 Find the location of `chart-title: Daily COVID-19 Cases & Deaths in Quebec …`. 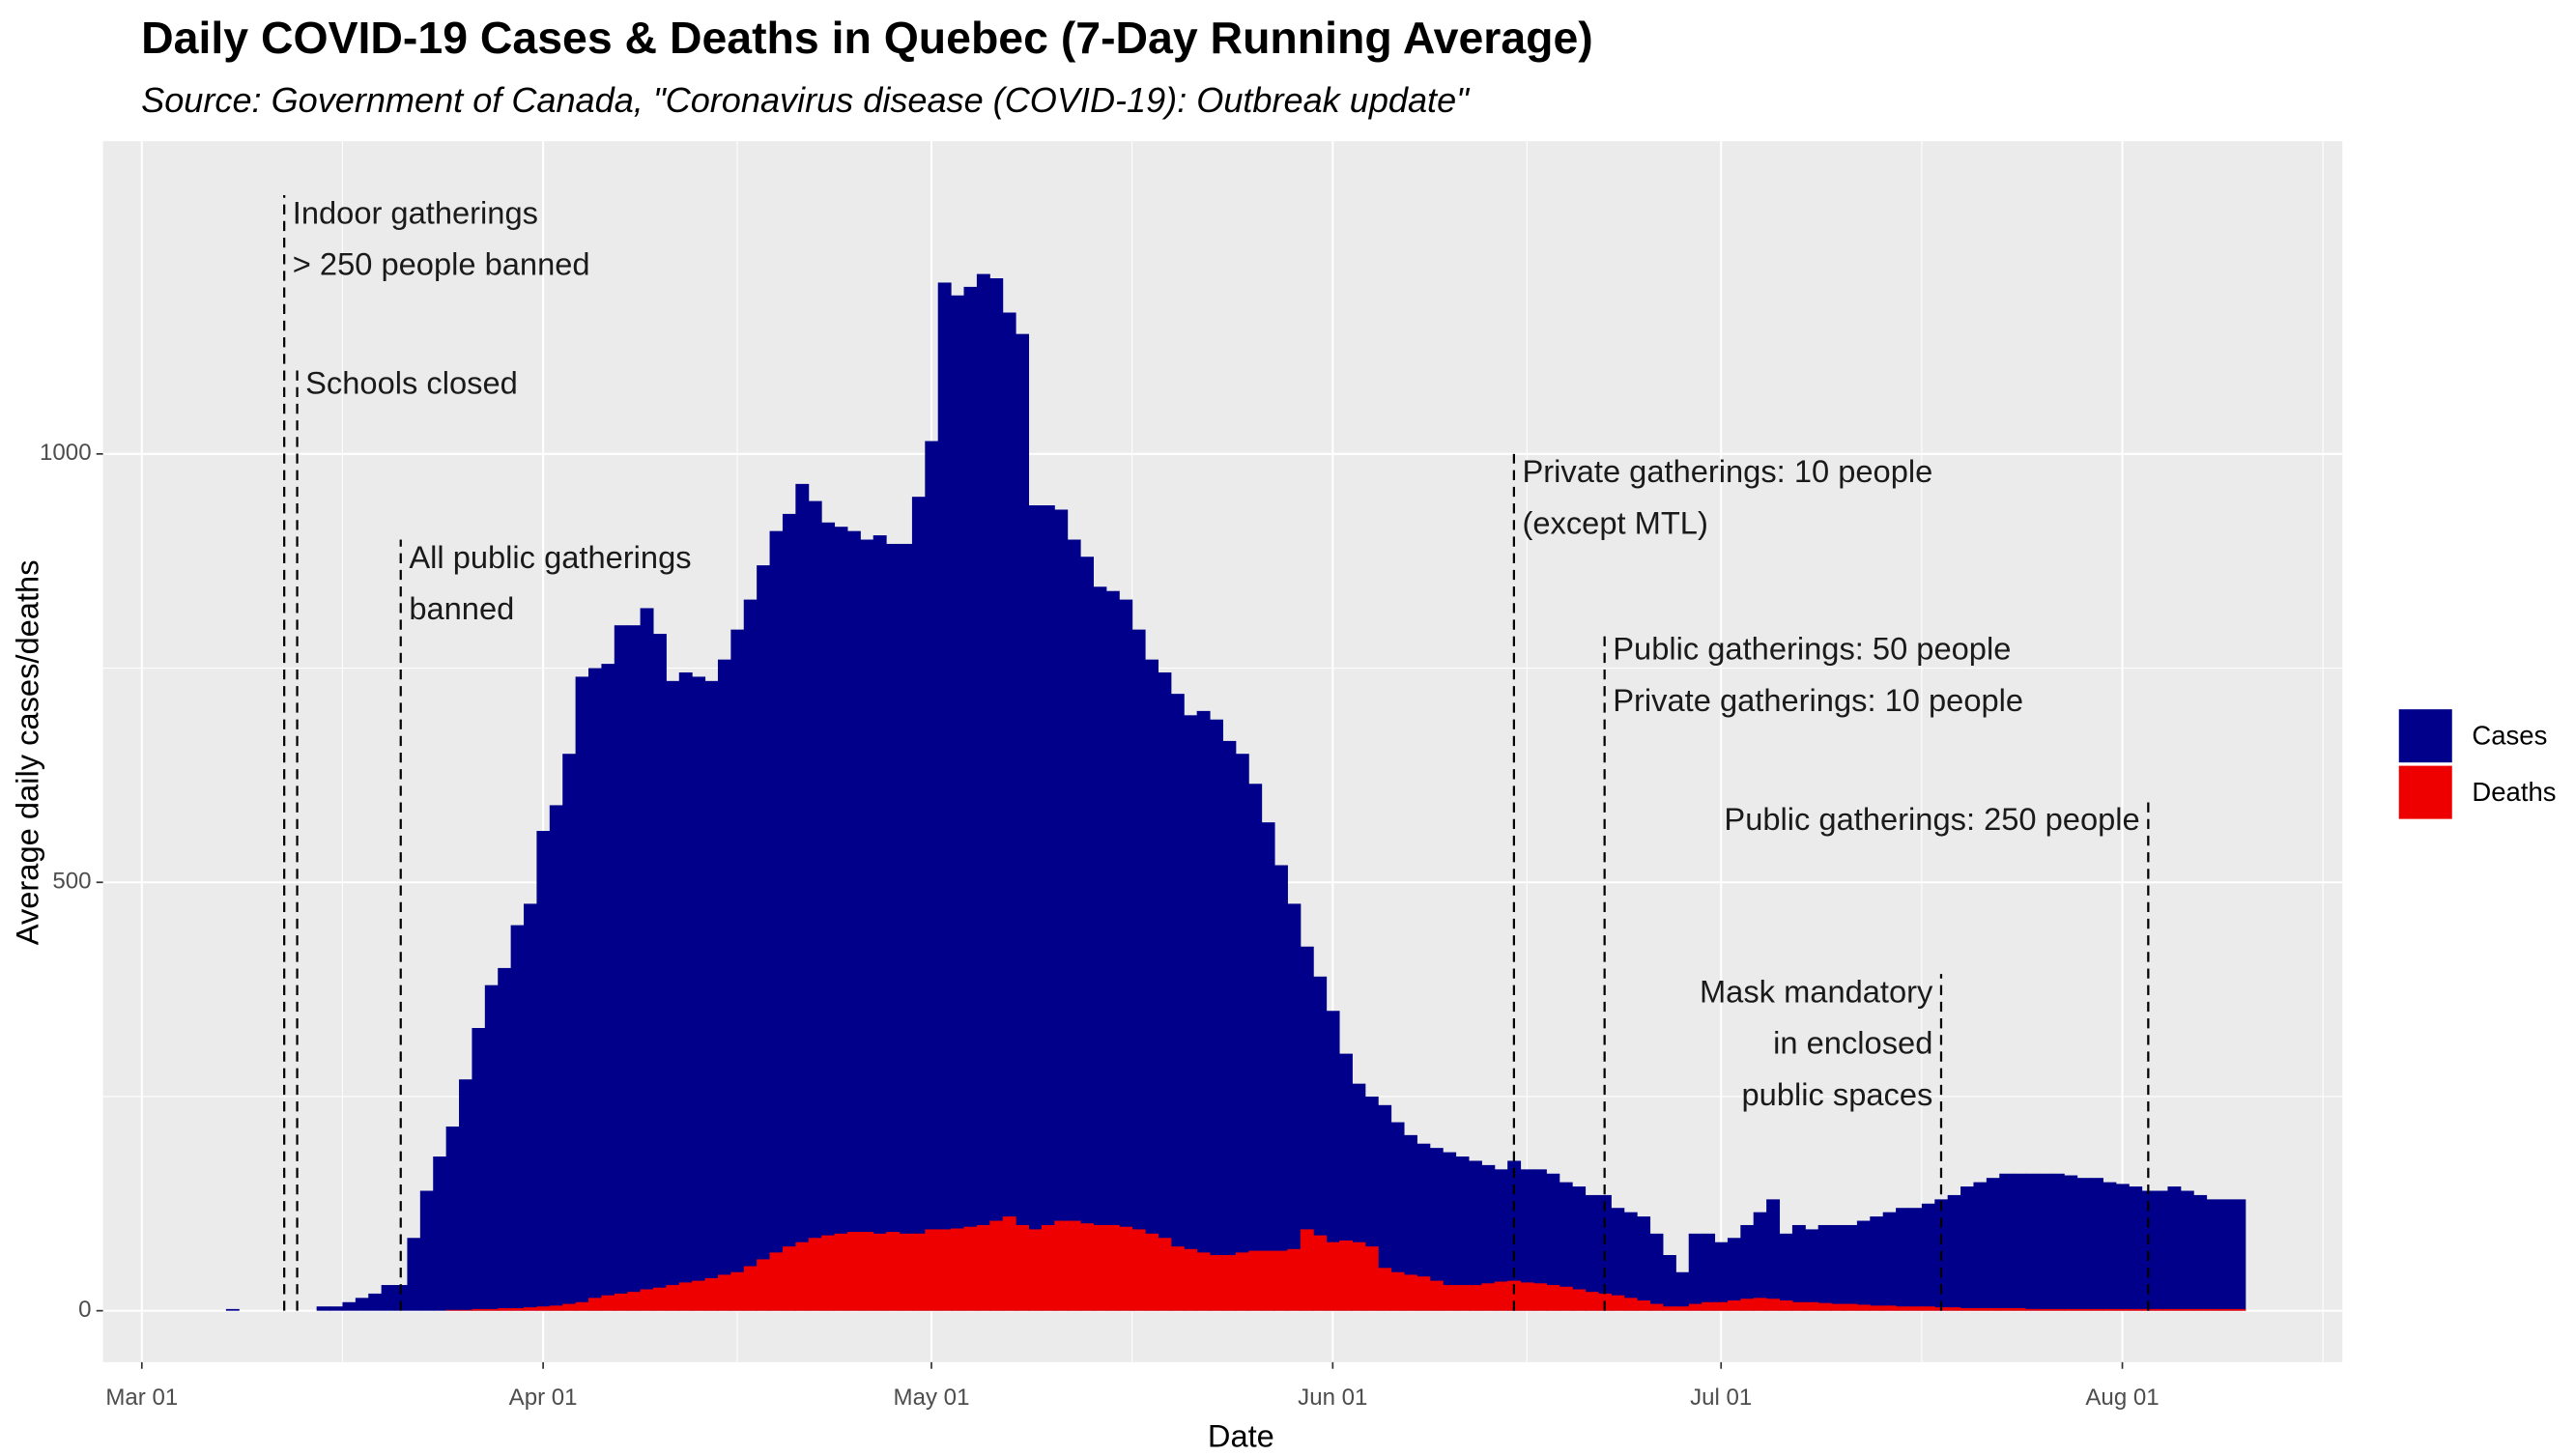

chart-title: Daily COVID-19 Cases & Deaths in Quebec … is located at coordinates (867, 38).